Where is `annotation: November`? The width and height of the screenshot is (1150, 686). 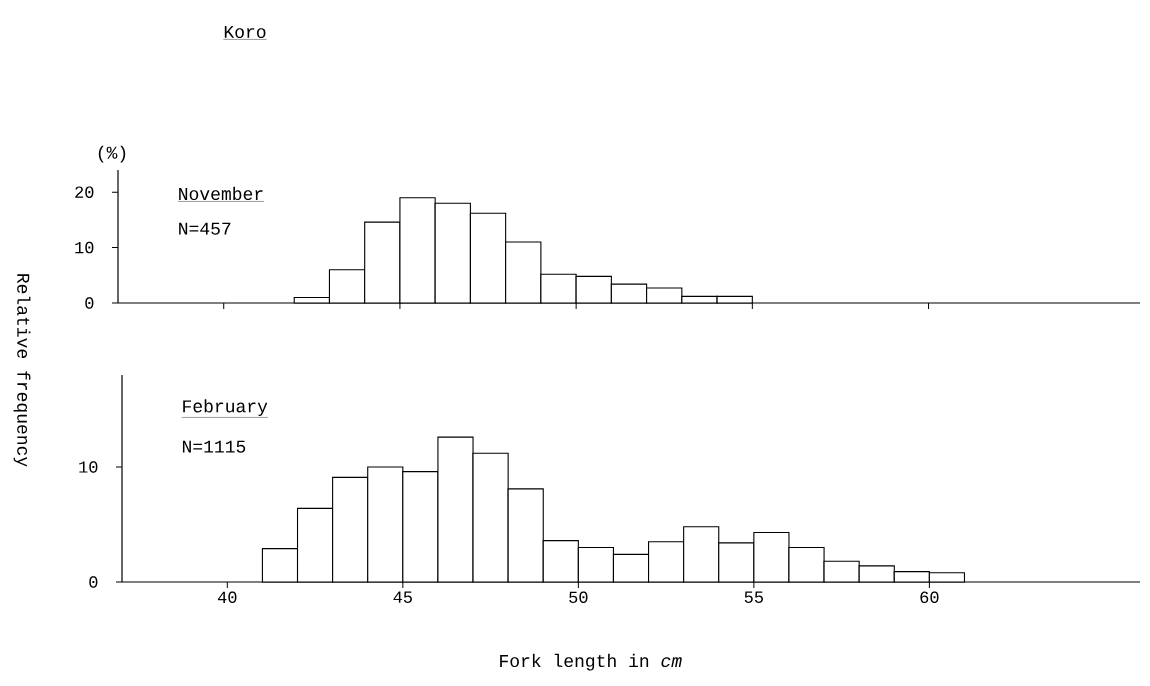
annotation: November is located at coordinates (221, 193).